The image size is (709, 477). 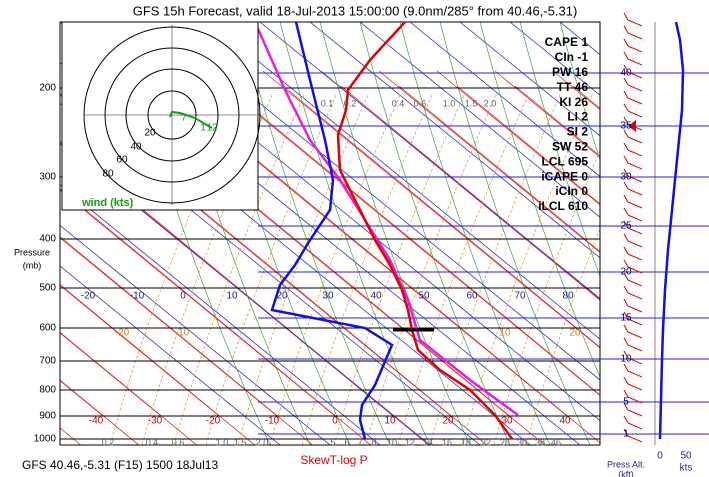 What do you see at coordinates (626, 126) in the screenshot?
I see `altitude-tick: 35` at bounding box center [626, 126].